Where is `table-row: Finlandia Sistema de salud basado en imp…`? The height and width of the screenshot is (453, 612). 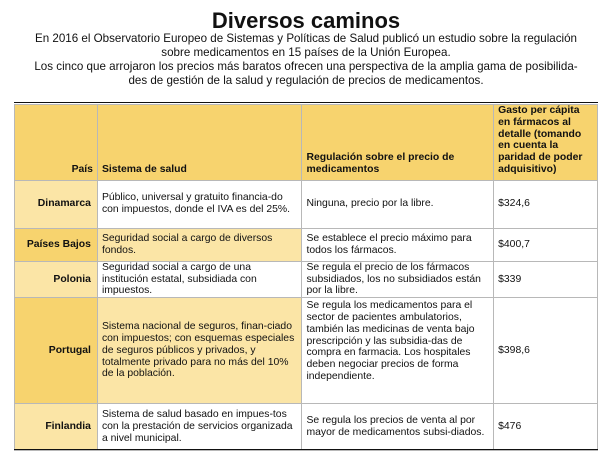 table-row: Finlandia Sistema de salud basado en imp… is located at coordinates (306, 427).